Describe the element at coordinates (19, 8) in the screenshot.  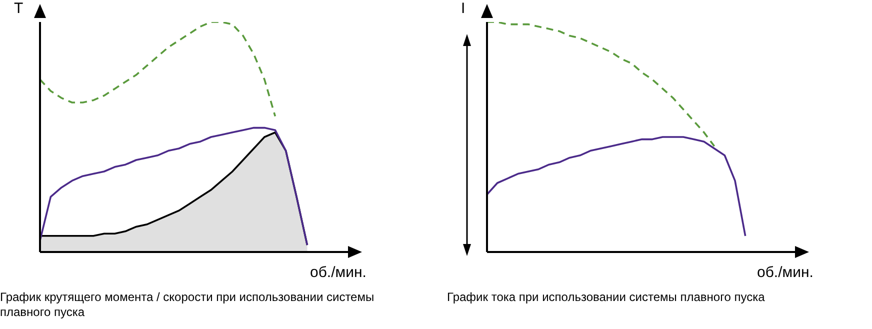
I see `y-axis-title: T` at that location.